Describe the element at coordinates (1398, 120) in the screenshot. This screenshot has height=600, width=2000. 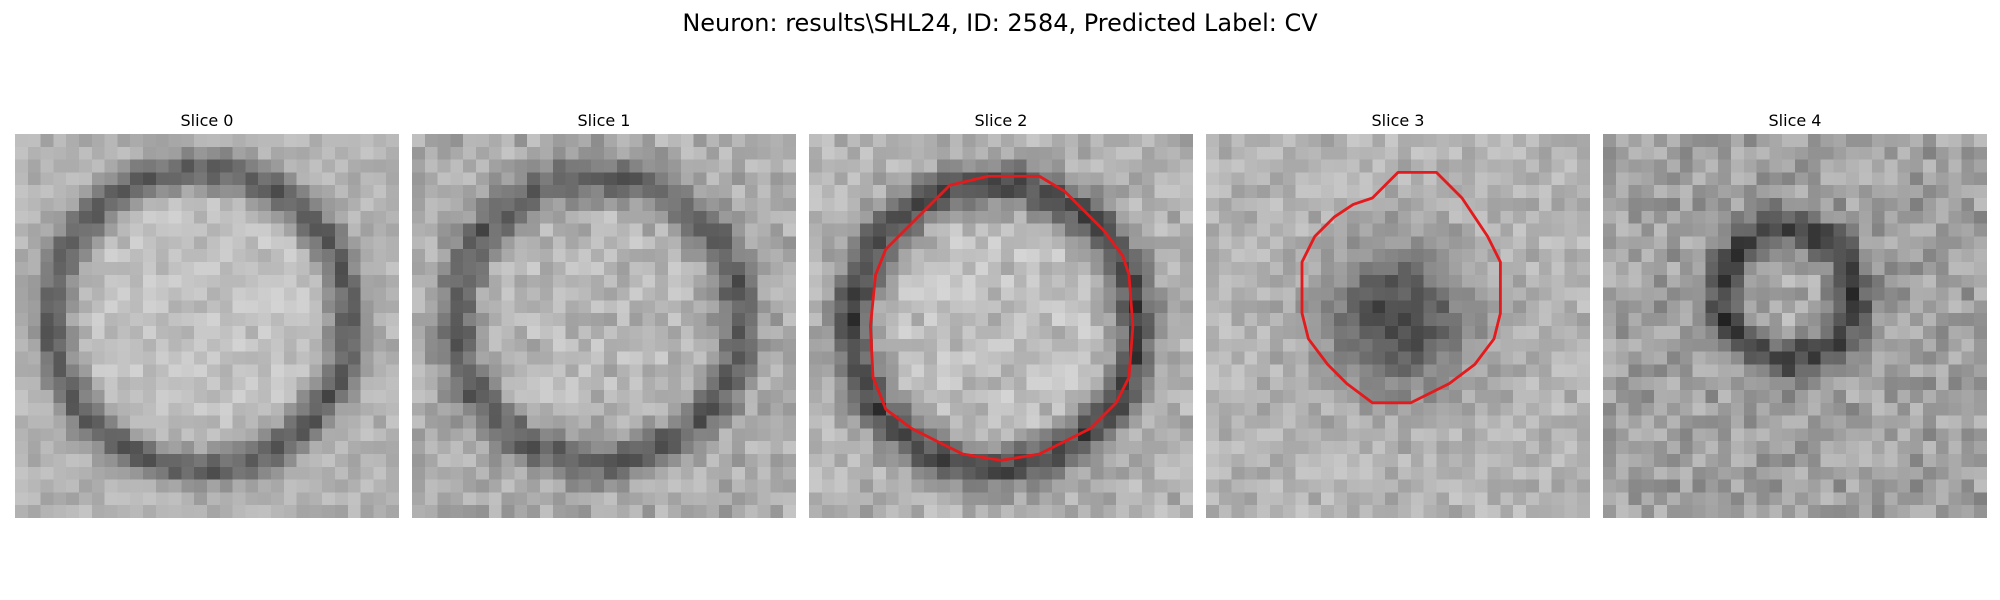
I see `slice-title: Slice 3` at that location.